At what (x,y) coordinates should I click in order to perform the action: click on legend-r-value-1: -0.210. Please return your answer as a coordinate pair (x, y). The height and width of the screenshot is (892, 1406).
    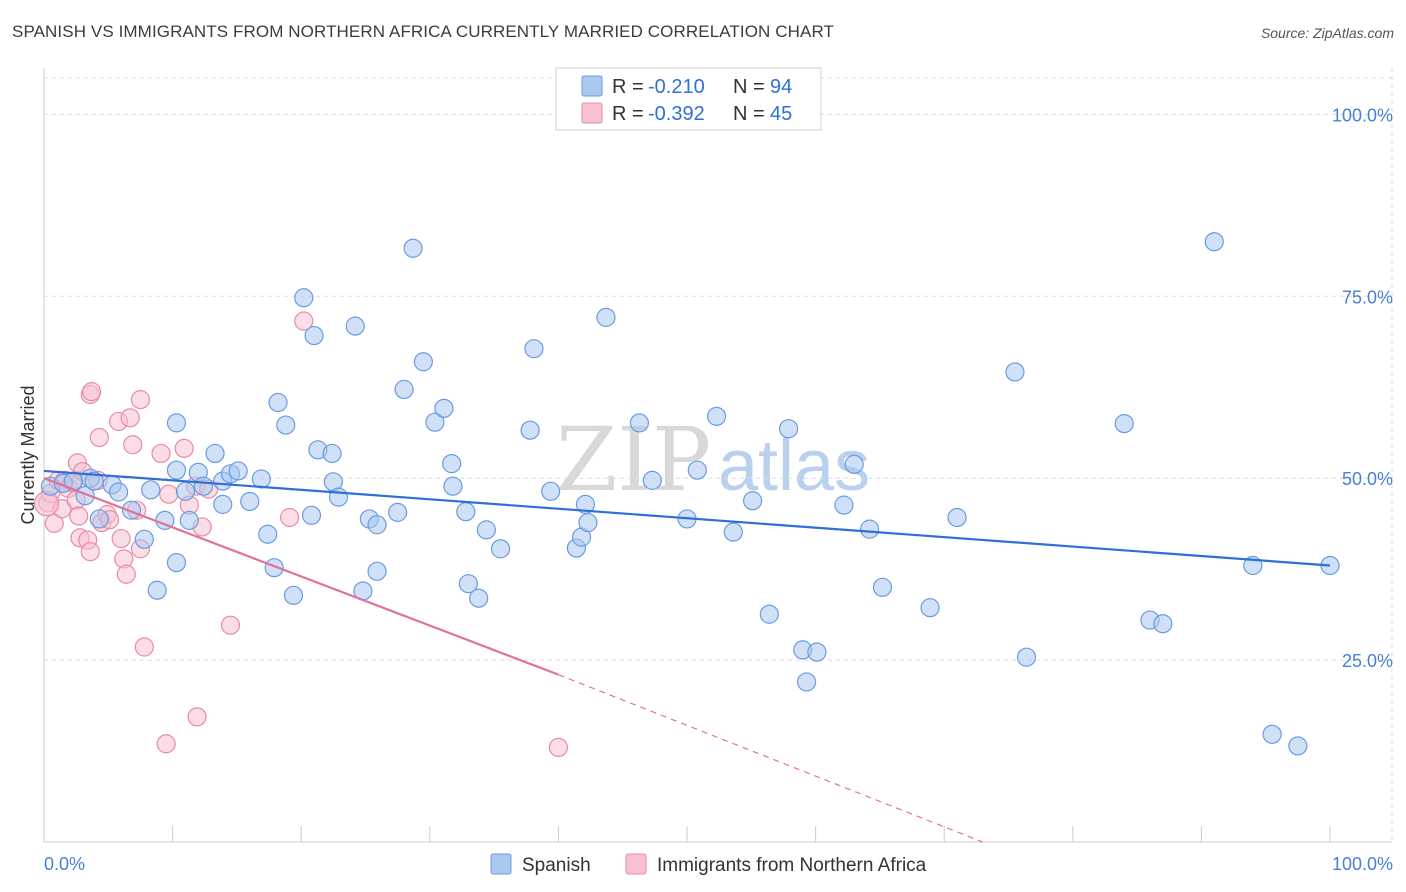
    Looking at the image, I should click on (676, 87).